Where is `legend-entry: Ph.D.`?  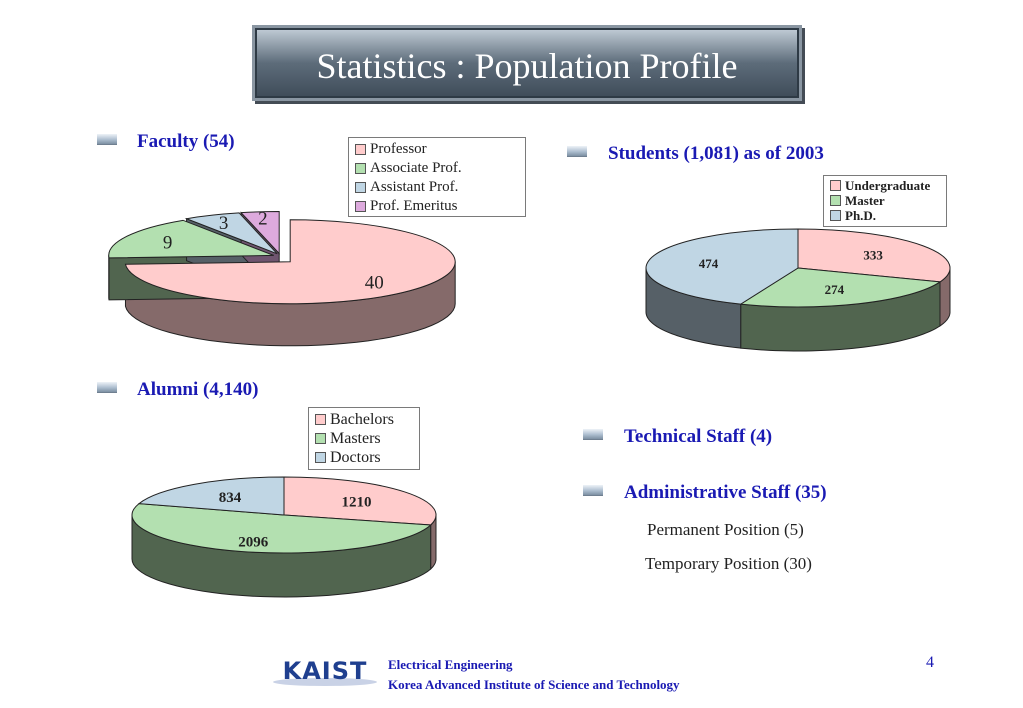 legend-entry: Ph.D. is located at coordinates (885, 215).